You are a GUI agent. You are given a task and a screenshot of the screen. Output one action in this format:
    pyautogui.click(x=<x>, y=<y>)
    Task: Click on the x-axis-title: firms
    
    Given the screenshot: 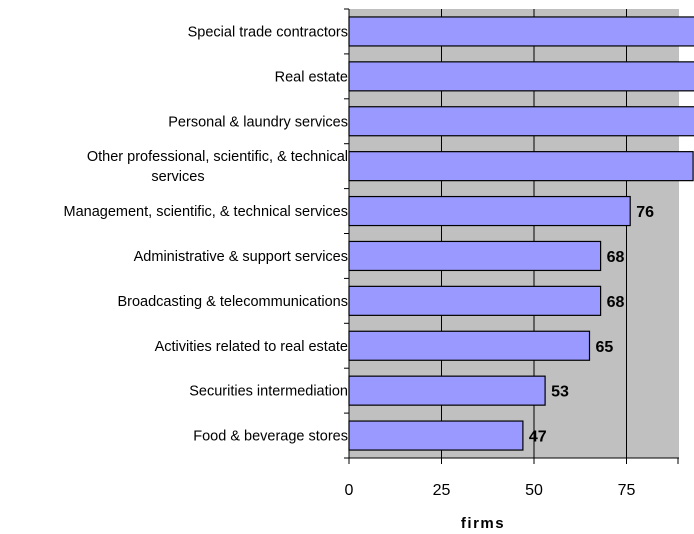 What is the action you would take?
    pyautogui.click(x=483, y=523)
    